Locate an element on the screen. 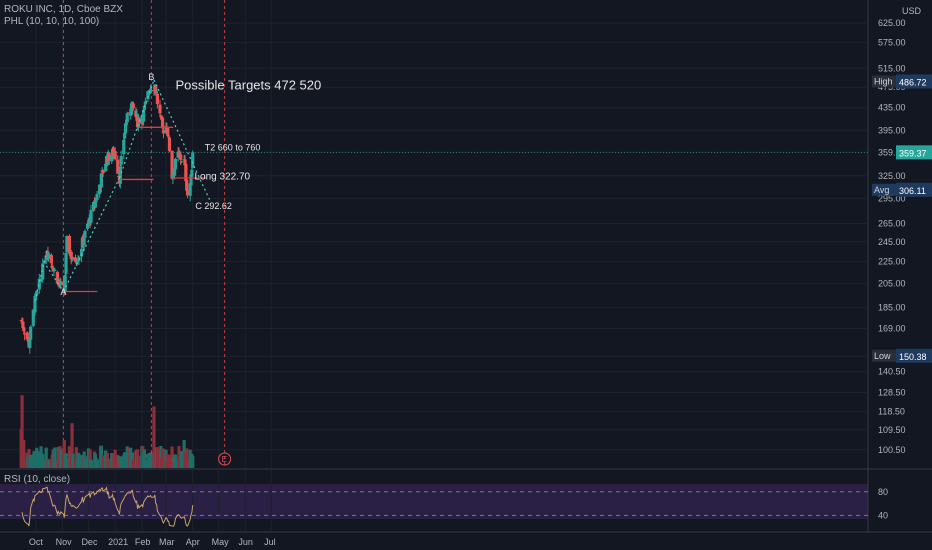  y-tick-label: 295.00 is located at coordinates (892, 198).